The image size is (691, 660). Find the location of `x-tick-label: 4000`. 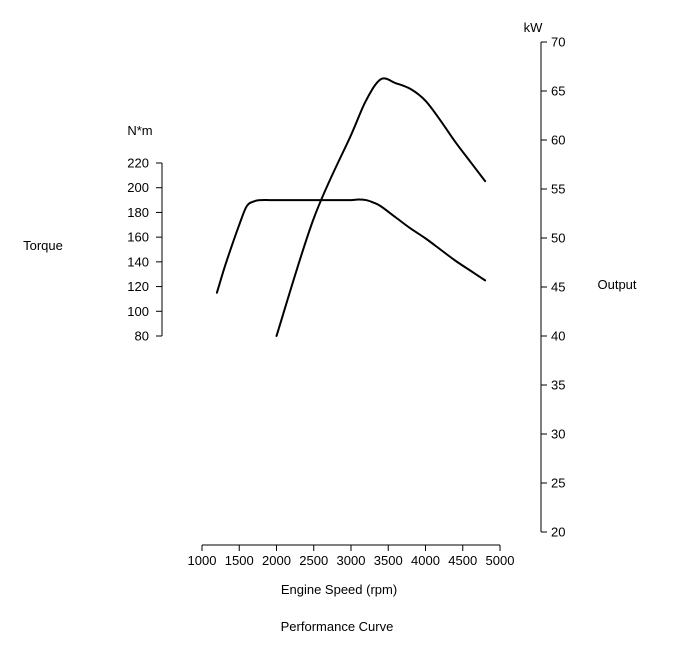

x-tick-label: 4000 is located at coordinates (425, 560).